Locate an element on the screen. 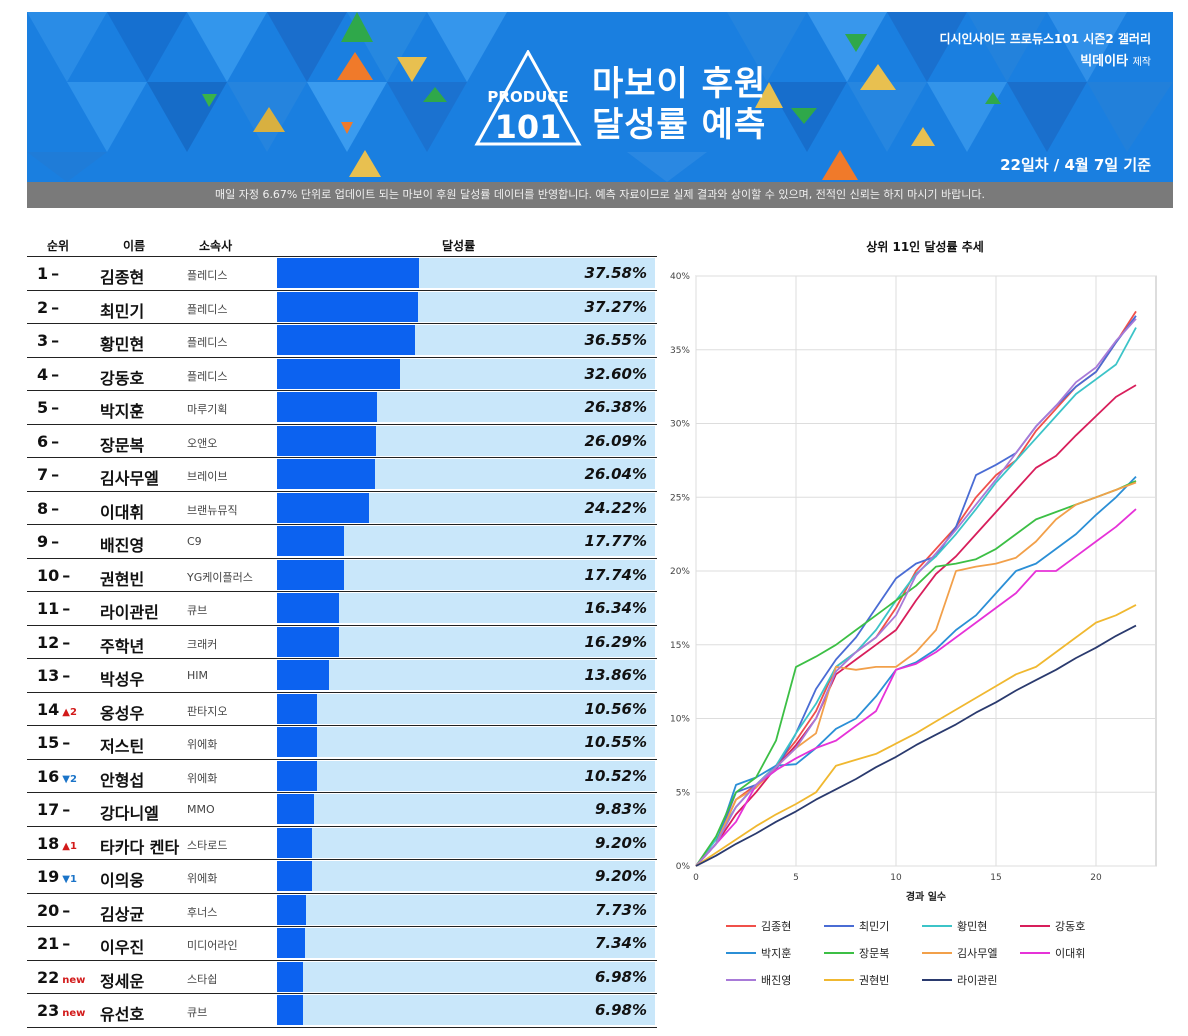  rank-cell: 18 ▲1 is located at coordinates (69, 843).